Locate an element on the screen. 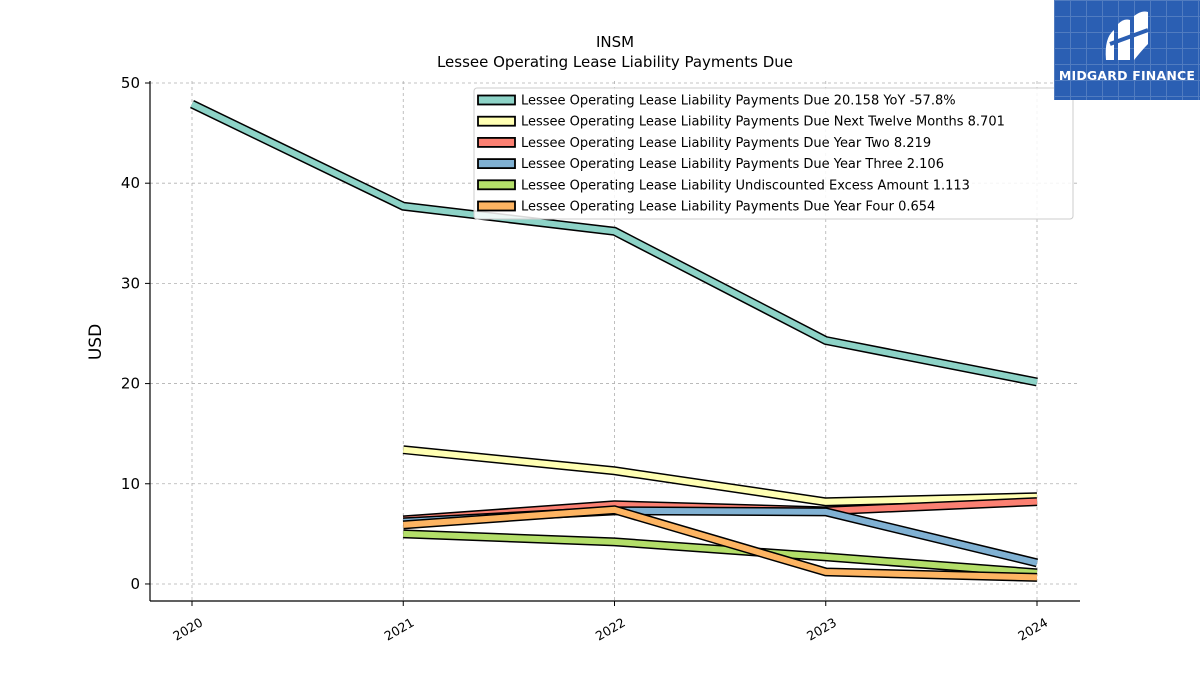 Image resolution: width=1200 pixels, height=675 pixels. y-tick-label: 10 is located at coordinates (130, 484).